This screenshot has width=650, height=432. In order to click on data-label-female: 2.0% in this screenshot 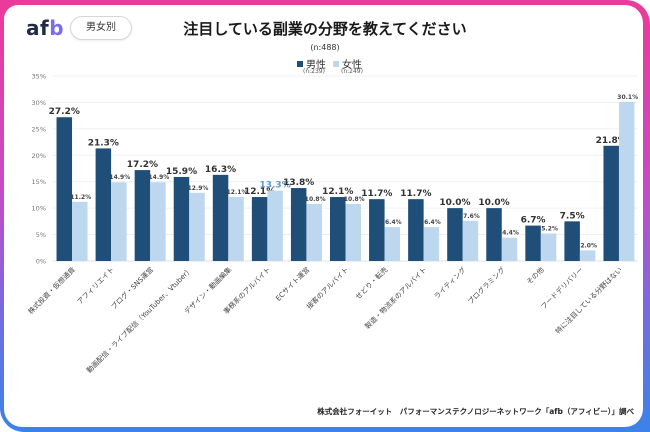, I will do `click(588, 245)`.